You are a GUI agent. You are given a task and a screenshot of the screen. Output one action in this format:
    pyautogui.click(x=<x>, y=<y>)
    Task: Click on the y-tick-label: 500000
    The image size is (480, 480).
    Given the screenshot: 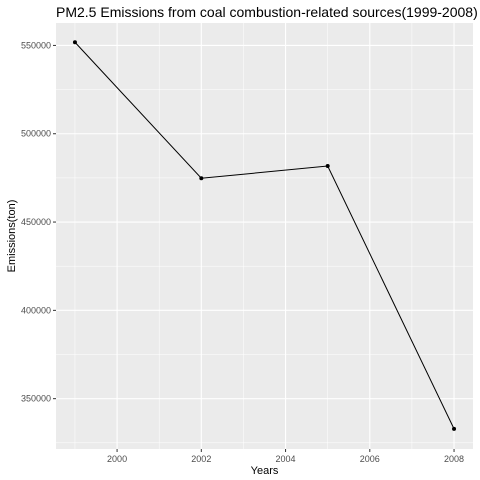 What is the action you would take?
    pyautogui.click(x=36, y=134)
    